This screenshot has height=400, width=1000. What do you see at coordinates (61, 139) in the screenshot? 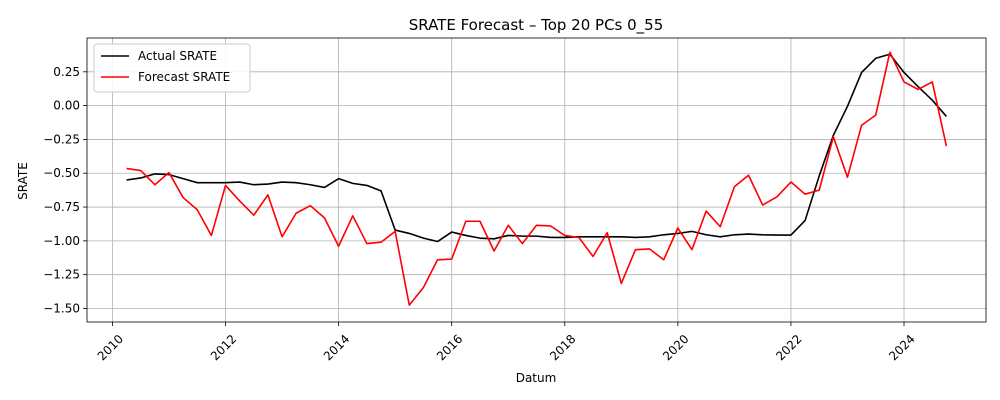
I see `y-tick-label: −0.25` at bounding box center [61, 139].